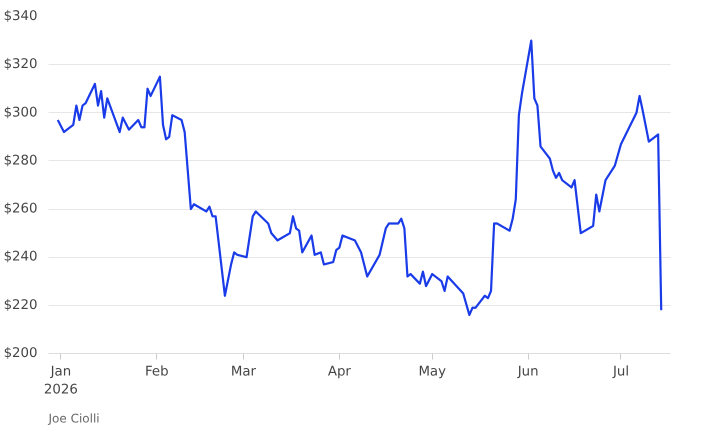 Image resolution: width=724 pixels, height=434 pixels. I want to click on y-tick-label: $280, so click(21, 160).